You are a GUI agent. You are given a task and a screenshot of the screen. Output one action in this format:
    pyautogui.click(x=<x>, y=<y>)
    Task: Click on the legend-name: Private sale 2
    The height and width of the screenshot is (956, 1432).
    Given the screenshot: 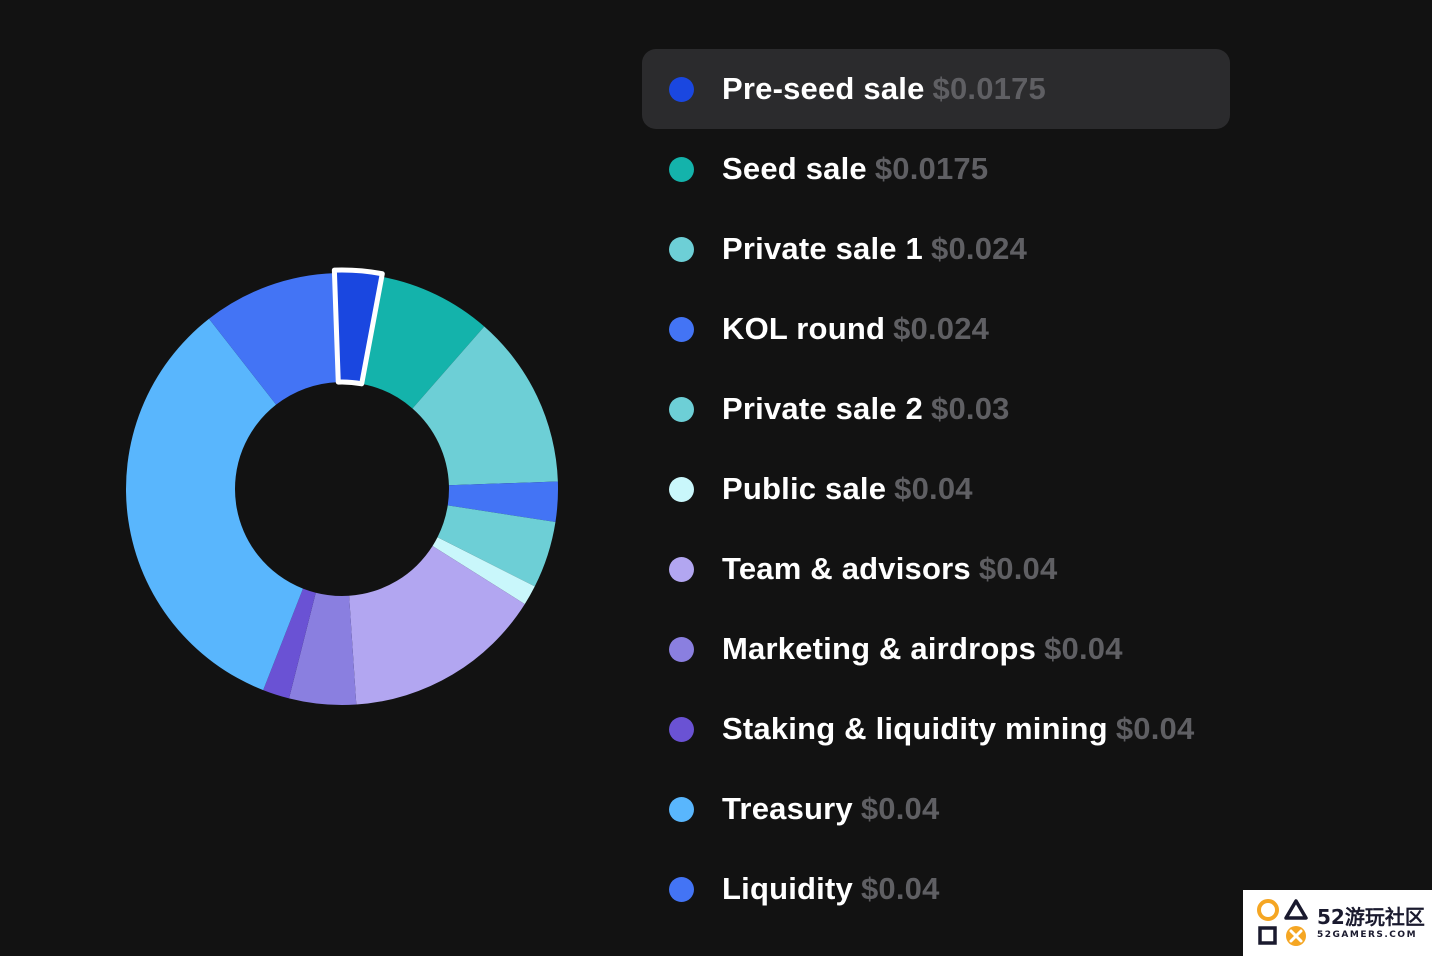 What is the action you would take?
    pyautogui.click(x=823, y=408)
    